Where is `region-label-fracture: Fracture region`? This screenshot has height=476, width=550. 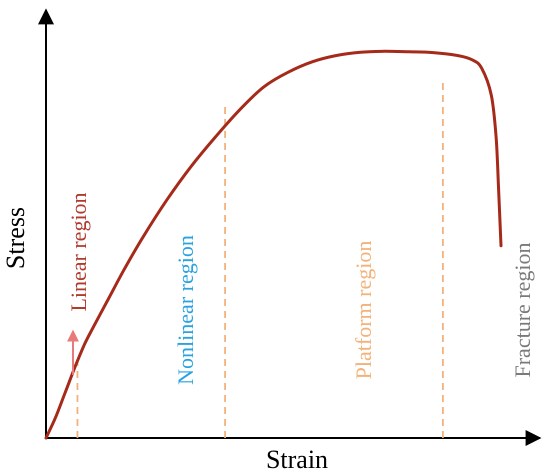
region-label-fracture: Fracture region is located at coordinates (522, 310).